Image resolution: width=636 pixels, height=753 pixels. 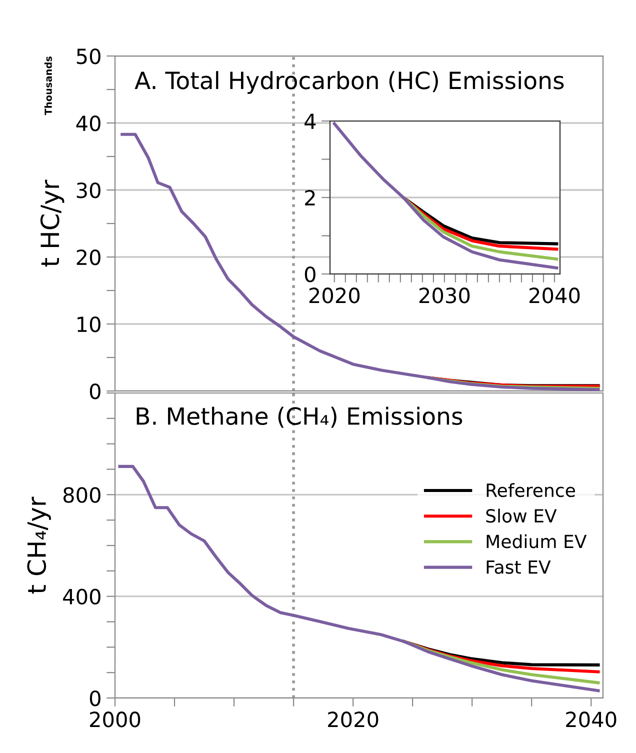 What do you see at coordinates (88, 190) in the screenshot?
I see `y-tick-label: 30` at bounding box center [88, 190].